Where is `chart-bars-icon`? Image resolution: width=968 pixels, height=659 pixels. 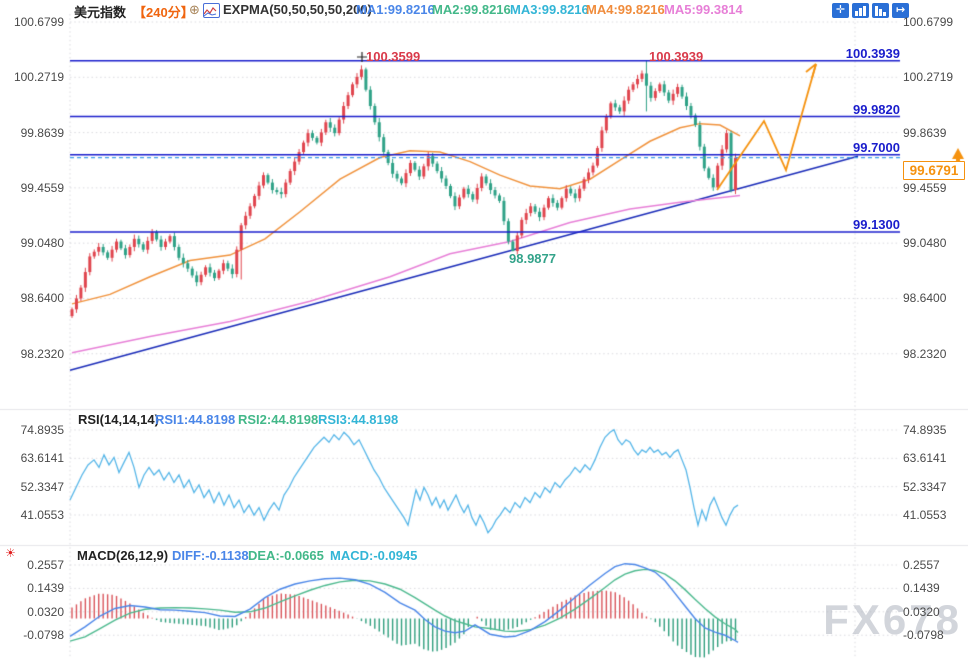 chart-bars-icon is located at coordinates (880, 10).